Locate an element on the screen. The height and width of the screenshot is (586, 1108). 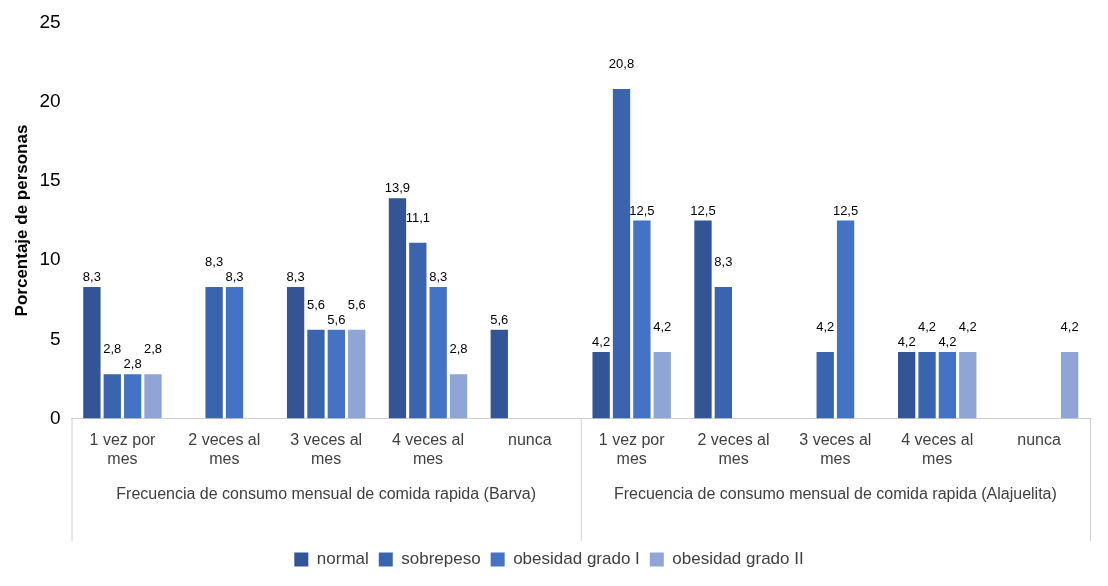
legend-label: obesidad grado I is located at coordinates (576, 559).